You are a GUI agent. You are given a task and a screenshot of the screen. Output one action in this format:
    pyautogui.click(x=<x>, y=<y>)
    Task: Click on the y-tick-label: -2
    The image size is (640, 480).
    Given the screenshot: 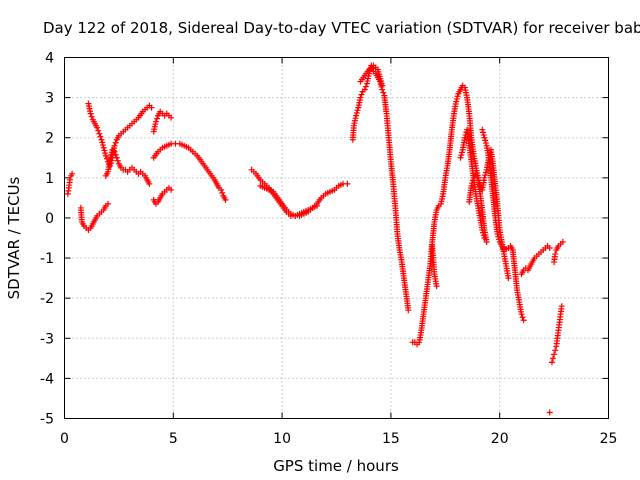 What is the action you would take?
    pyautogui.click(x=47, y=299)
    